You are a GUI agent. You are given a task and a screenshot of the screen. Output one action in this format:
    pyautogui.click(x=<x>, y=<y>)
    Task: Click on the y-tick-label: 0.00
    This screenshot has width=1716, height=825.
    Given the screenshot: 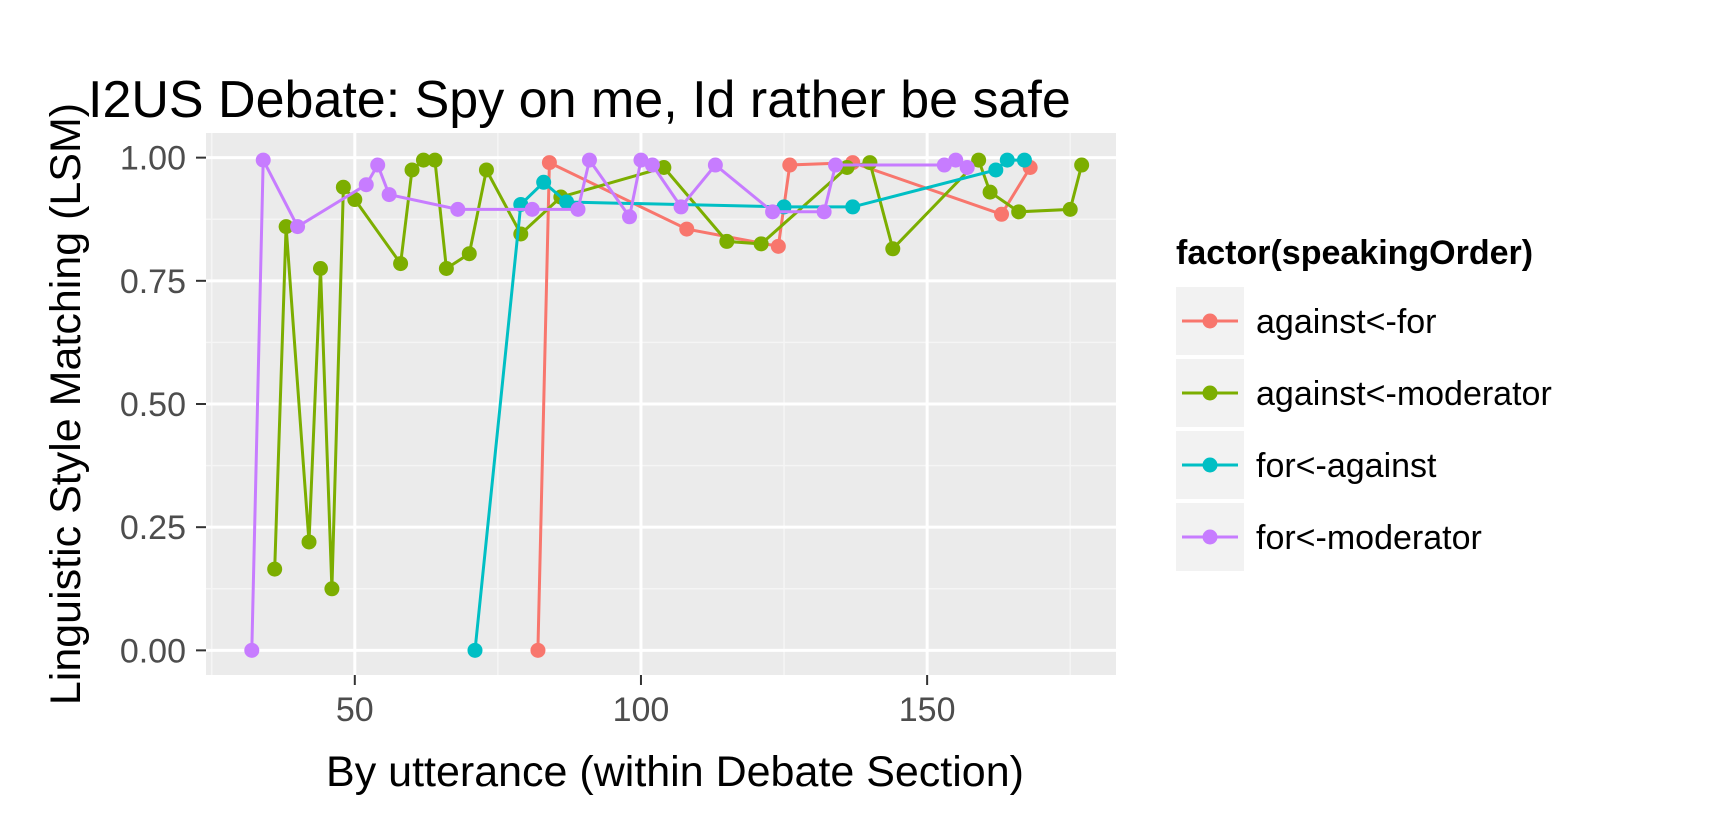 What is the action you would take?
    pyautogui.click(x=153, y=651)
    